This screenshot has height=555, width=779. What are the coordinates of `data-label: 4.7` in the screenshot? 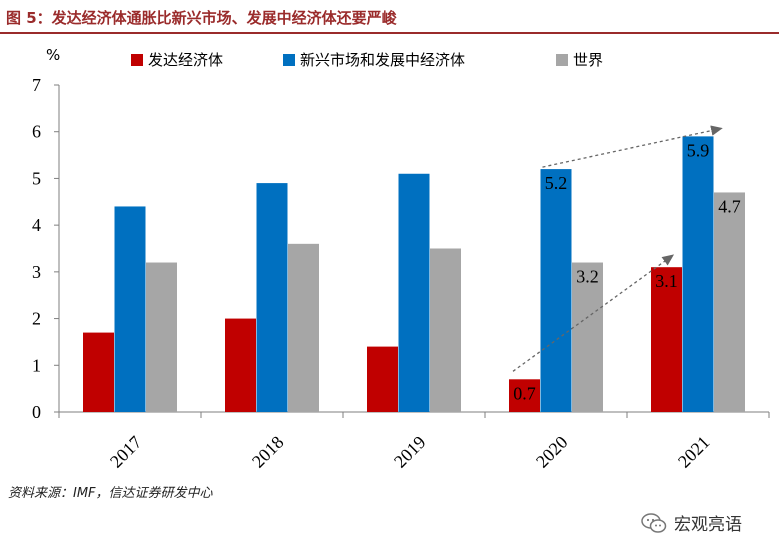 It's located at (729, 206).